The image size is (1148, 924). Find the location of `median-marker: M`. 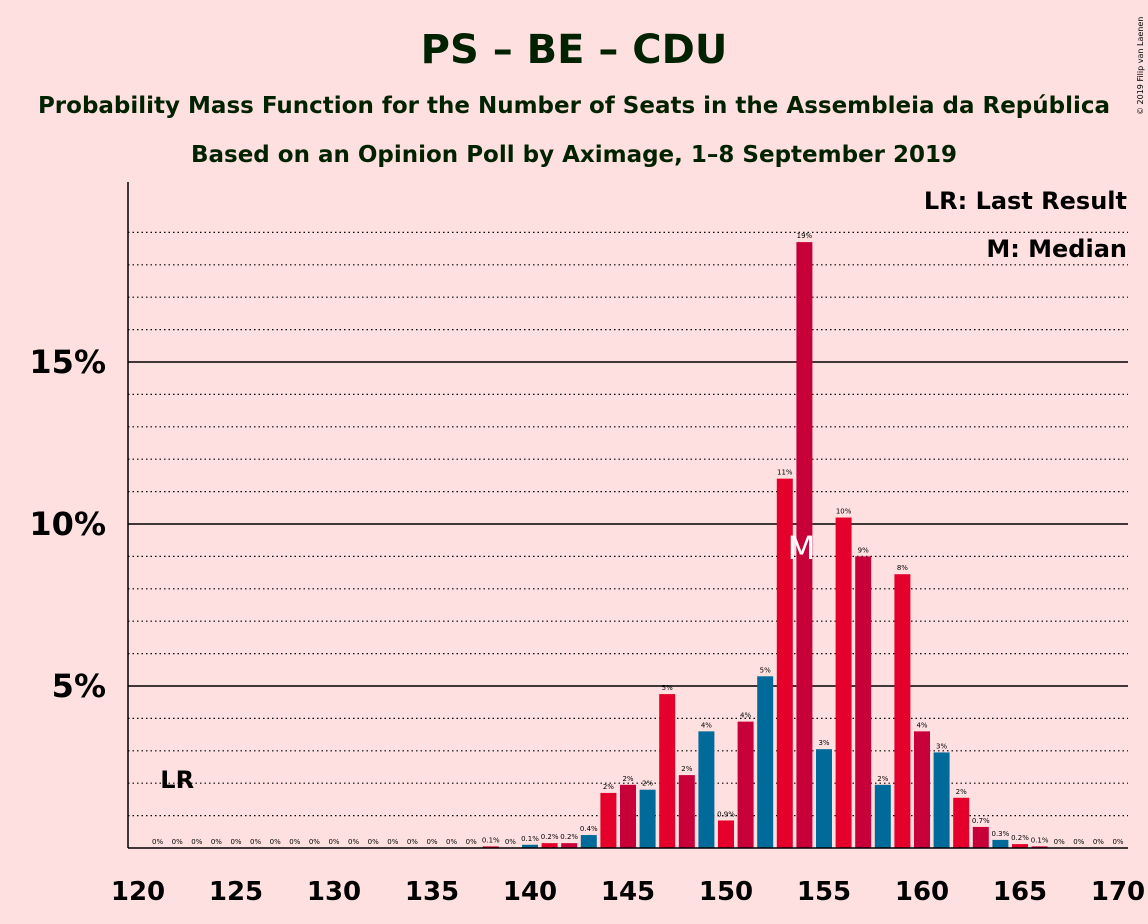

median-marker: M is located at coordinates (802, 548).